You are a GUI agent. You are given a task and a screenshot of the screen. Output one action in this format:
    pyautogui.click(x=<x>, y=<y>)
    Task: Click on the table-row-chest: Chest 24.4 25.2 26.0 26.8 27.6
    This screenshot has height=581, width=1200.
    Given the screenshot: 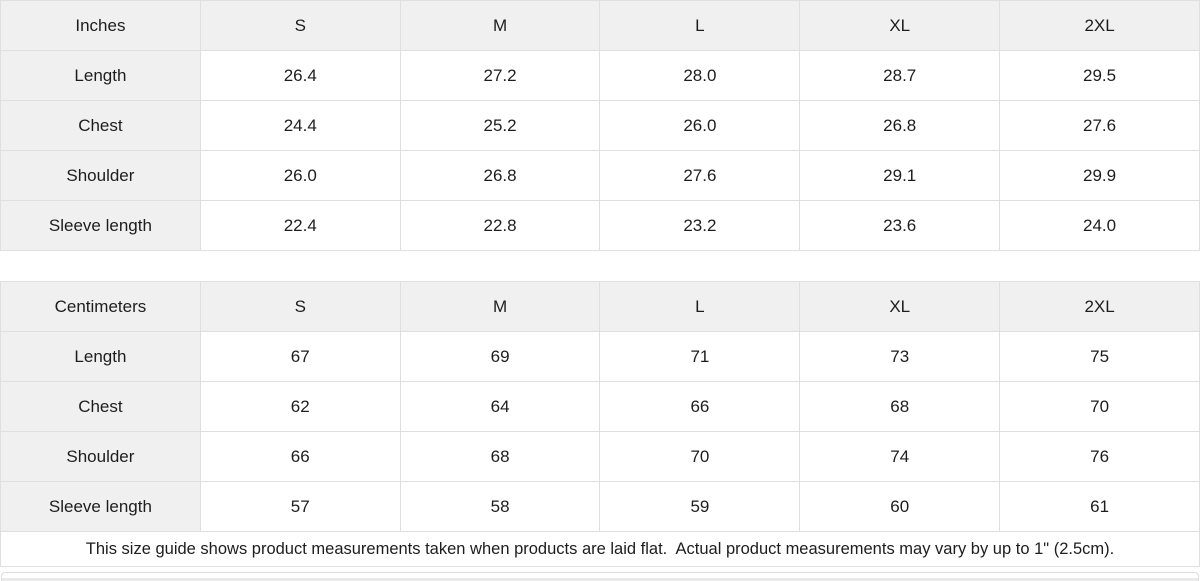 What is the action you would take?
    pyautogui.click(x=600, y=125)
    